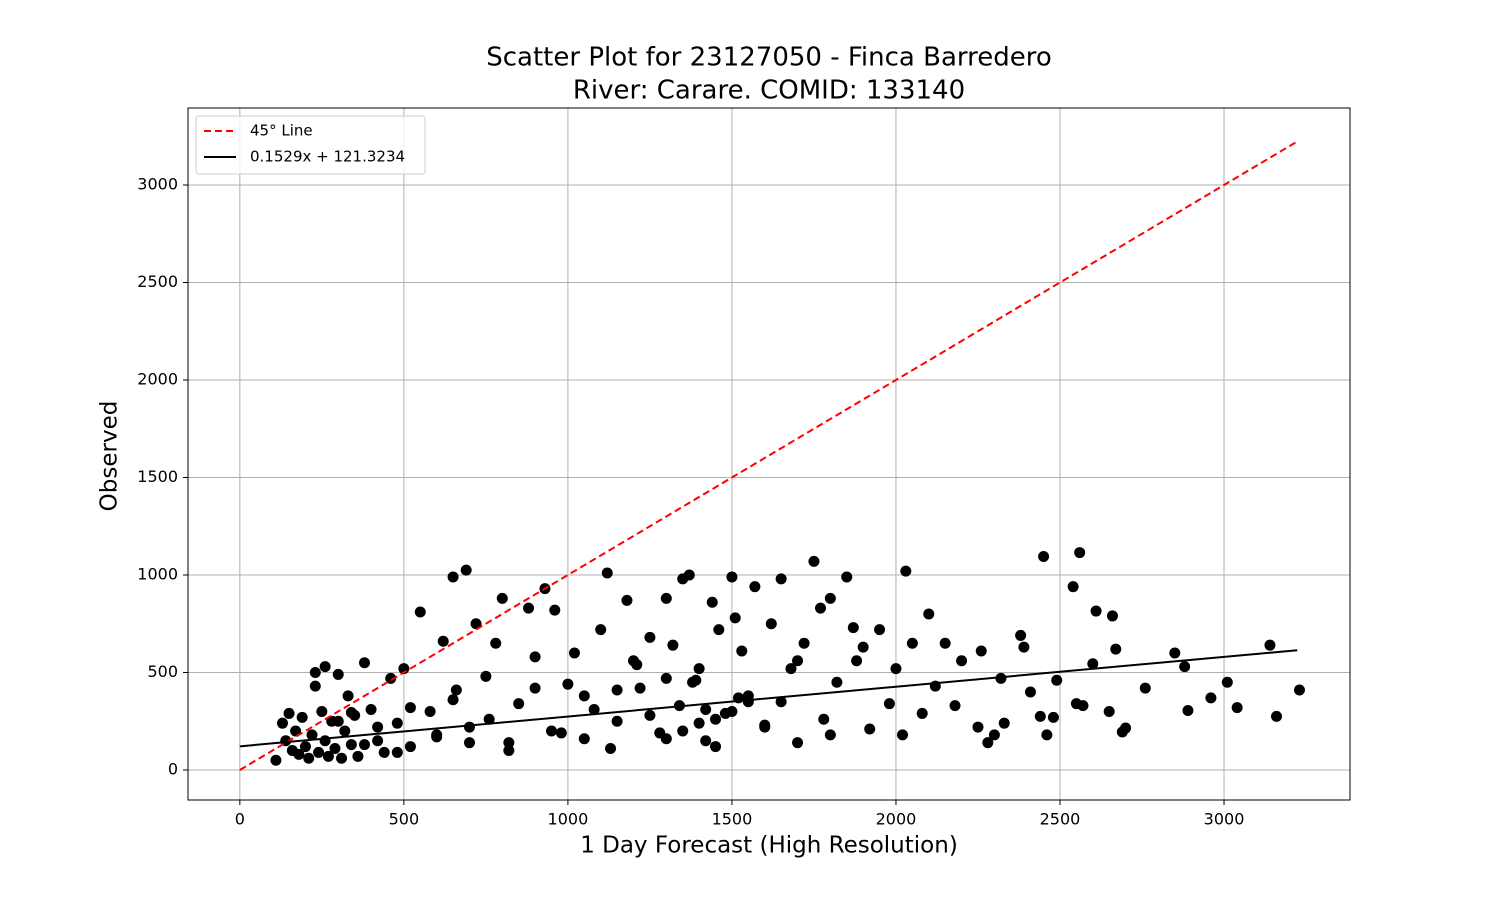 This screenshot has width=1500, height=900. What do you see at coordinates (157, 379) in the screenshot?
I see `y-tick-label: 2000` at bounding box center [157, 379].